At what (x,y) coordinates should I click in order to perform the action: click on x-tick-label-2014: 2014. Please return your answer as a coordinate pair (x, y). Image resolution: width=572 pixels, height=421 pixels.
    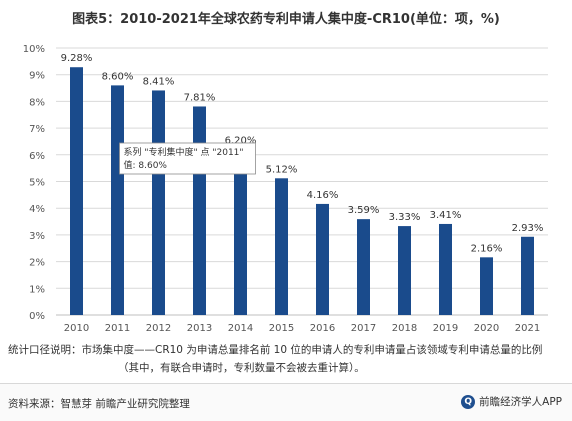
    Looking at the image, I should click on (240, 328).